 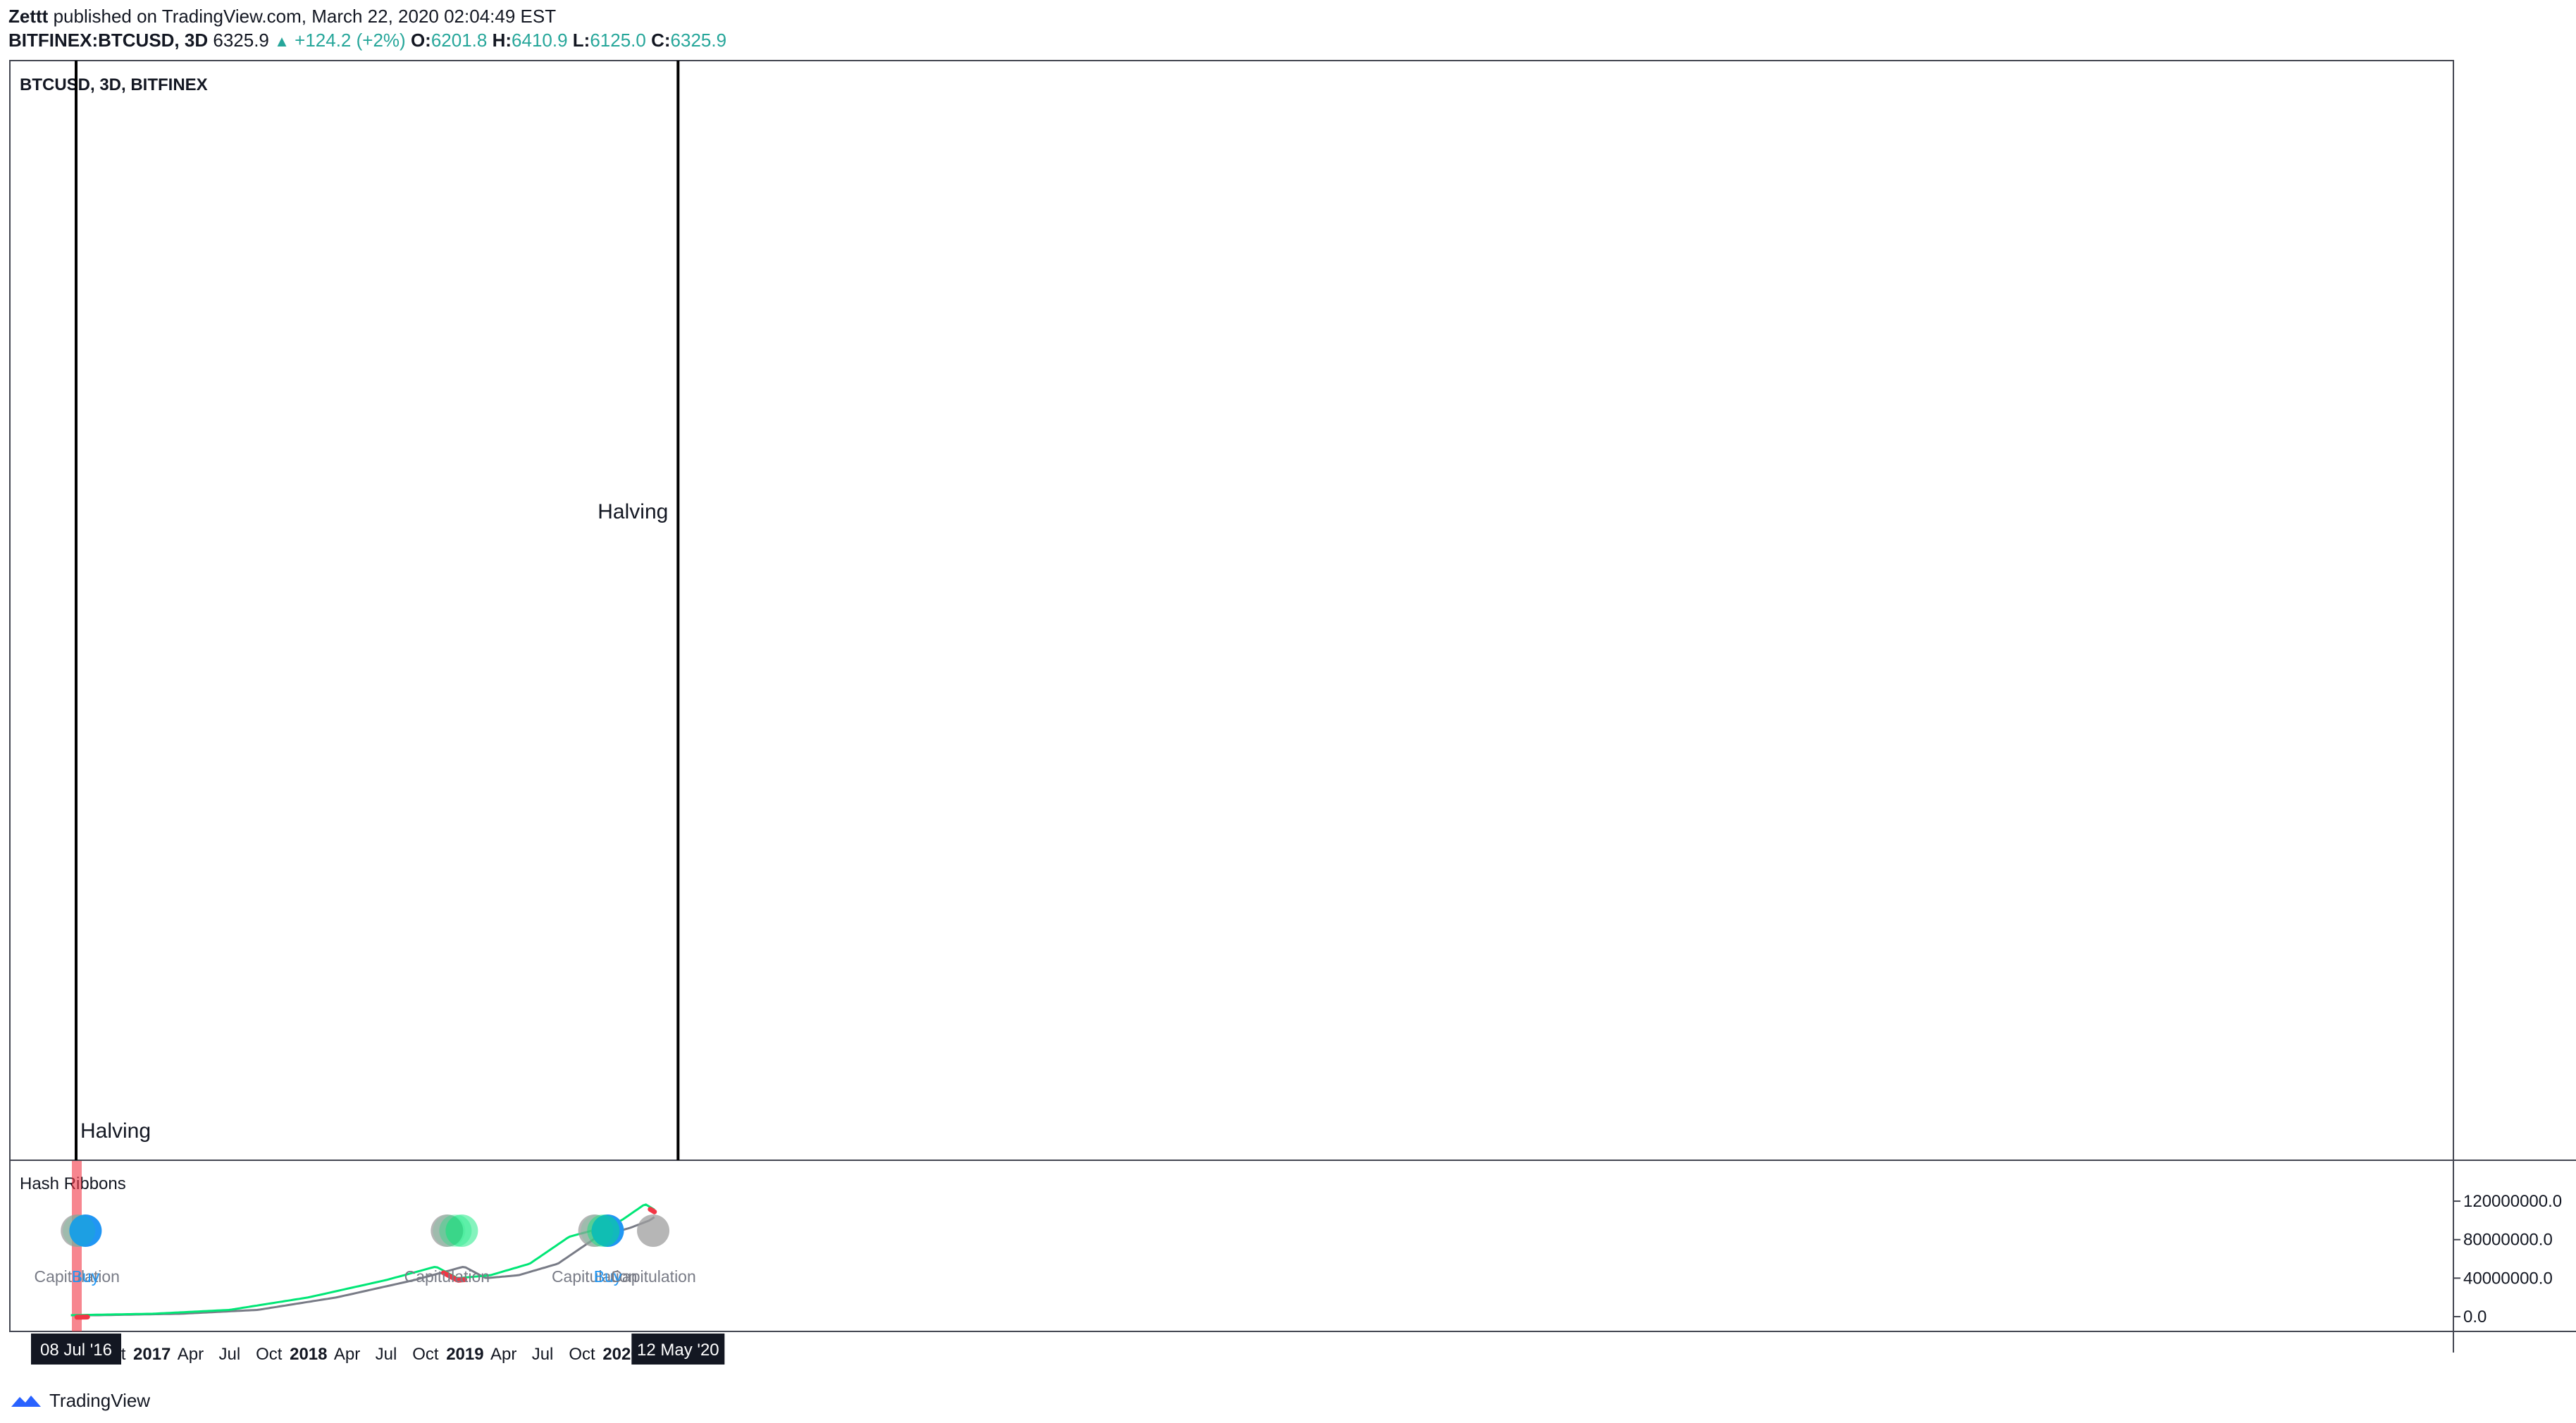 I want to click on price-change: +124.2 (+2%), so click(x=350, y=40).